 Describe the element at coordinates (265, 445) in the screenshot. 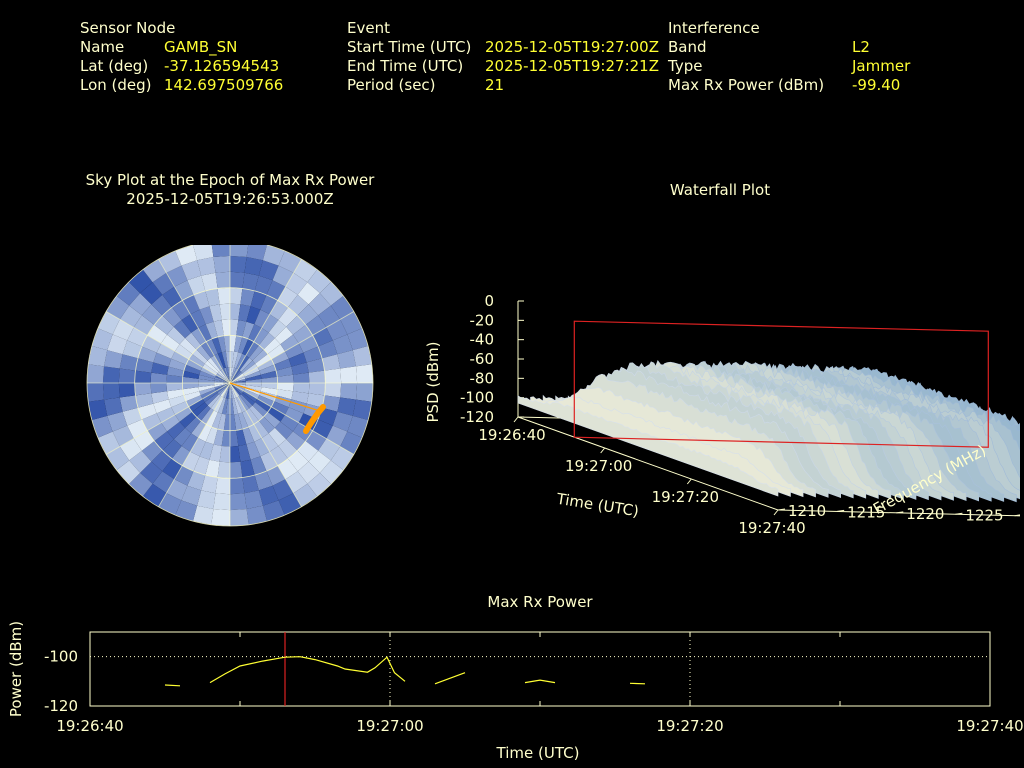

I see `skyplot-spoke` at that location.